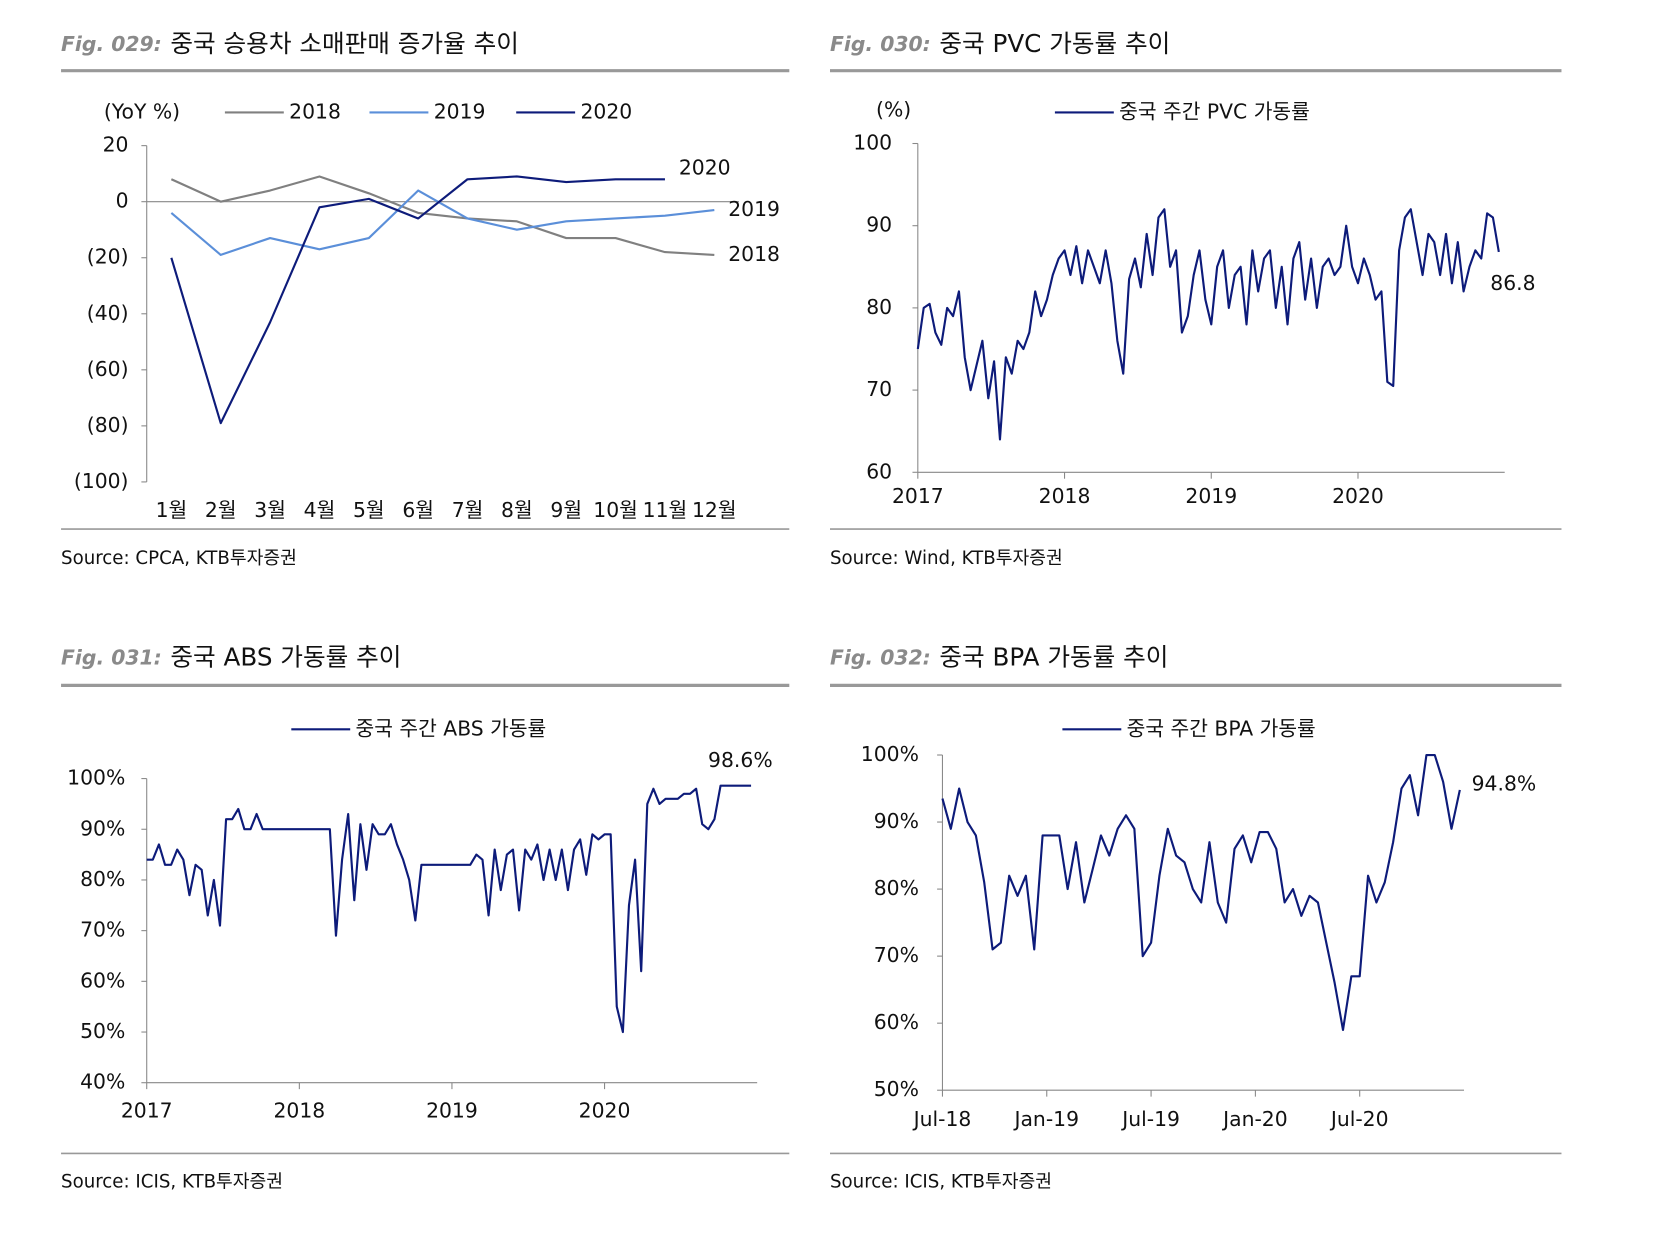 Image resolution: width=1660 pixels, height=1238 pixels. What do you see at coordinates (111, 658) in the screenshot?
I see `figure-number: Fig. 031:` at bounding box center [111, 658].